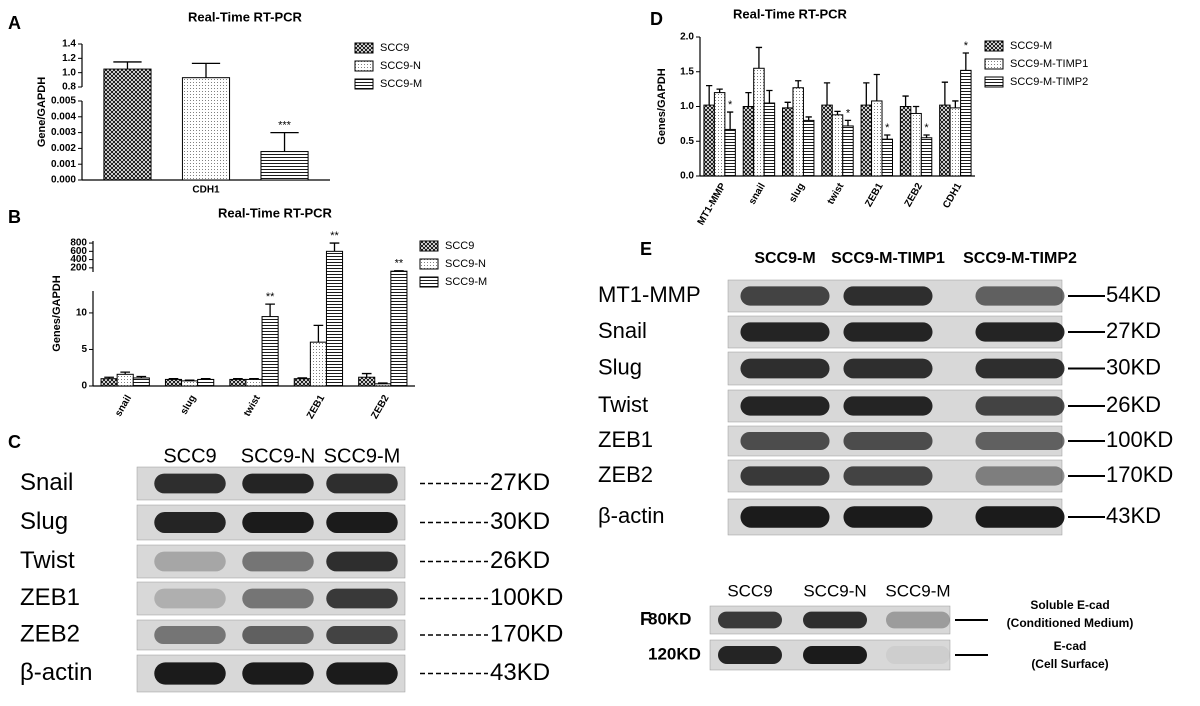 The image size is (1200, 706). Describe the element at coordinates (645, 619) in the screenshot. I see `panel-letter: F` at that location.